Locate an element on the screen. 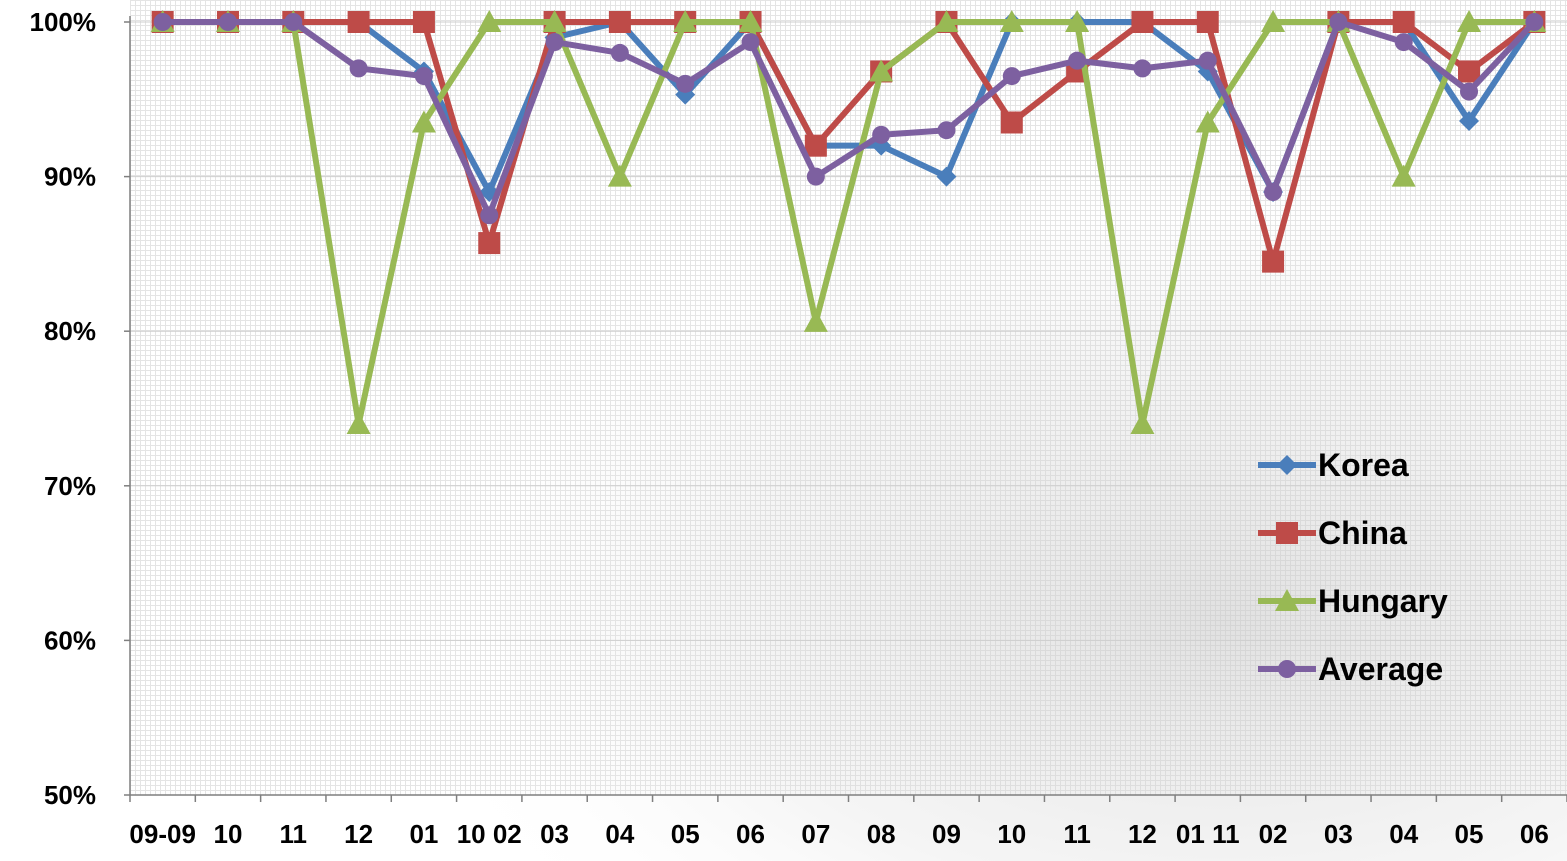 This screenshot has height=861, width=1567. y-tick-label: 60% is located at coordinates (70, 640).